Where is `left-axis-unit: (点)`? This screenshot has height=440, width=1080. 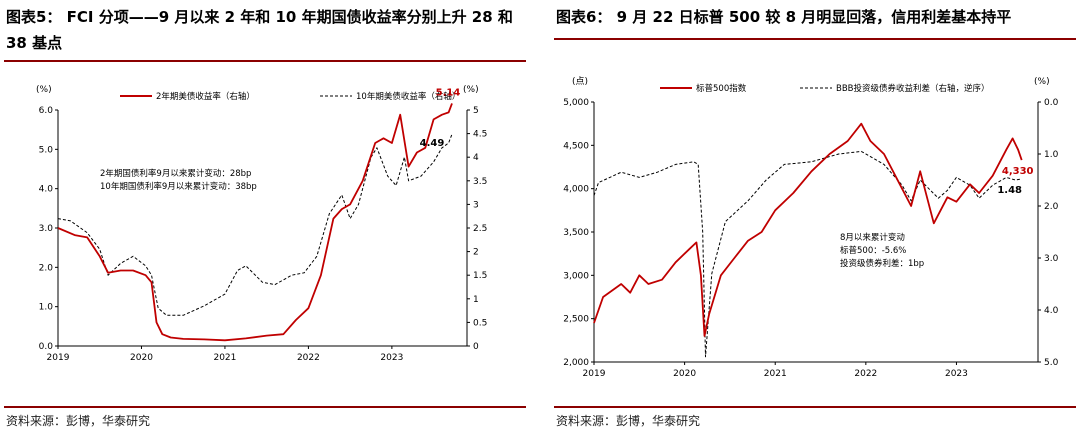 left-axis-unit: (点) is located at coordinates (580, 81).